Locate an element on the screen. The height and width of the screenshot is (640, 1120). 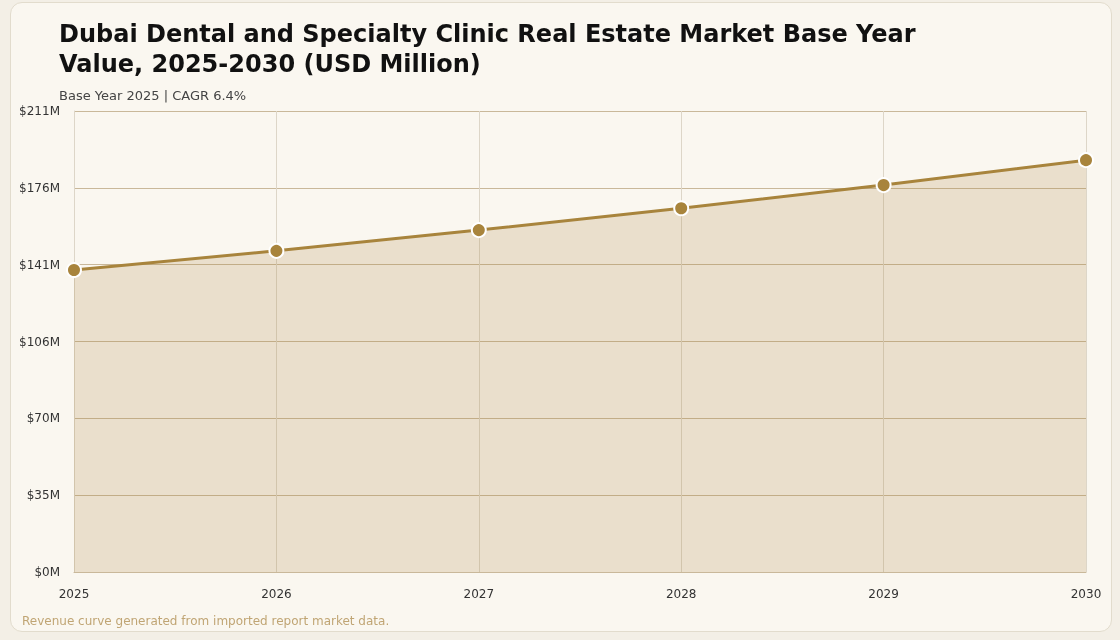
x-tick-label: 2029 is located at coordinates (883, 594).